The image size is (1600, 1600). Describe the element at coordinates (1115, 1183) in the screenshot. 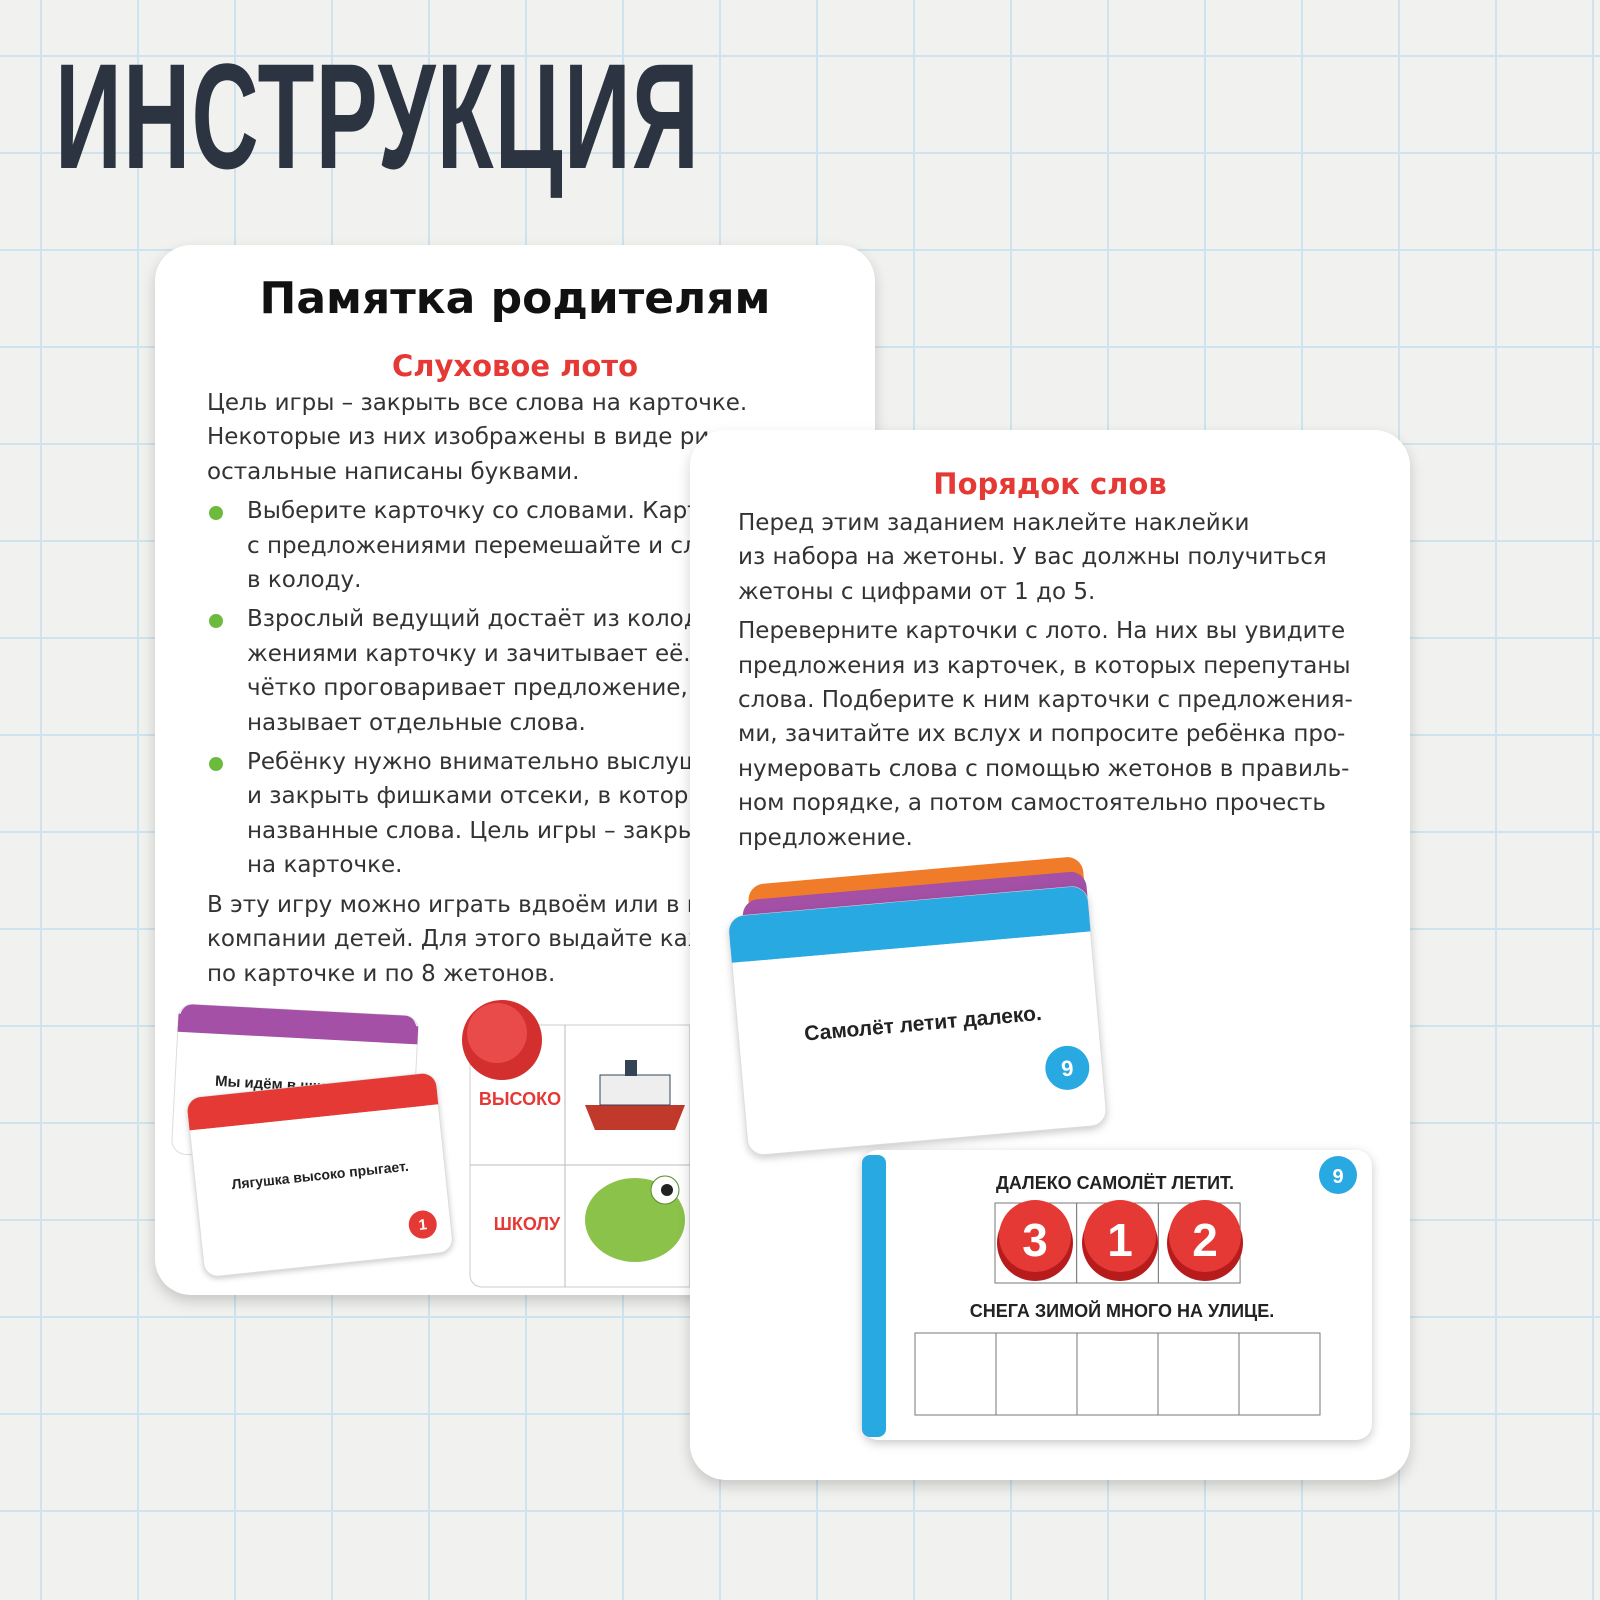

I see `sentence: ДАЛЕКО САМОЛЁТ ЛЕТИТ.` at that location.